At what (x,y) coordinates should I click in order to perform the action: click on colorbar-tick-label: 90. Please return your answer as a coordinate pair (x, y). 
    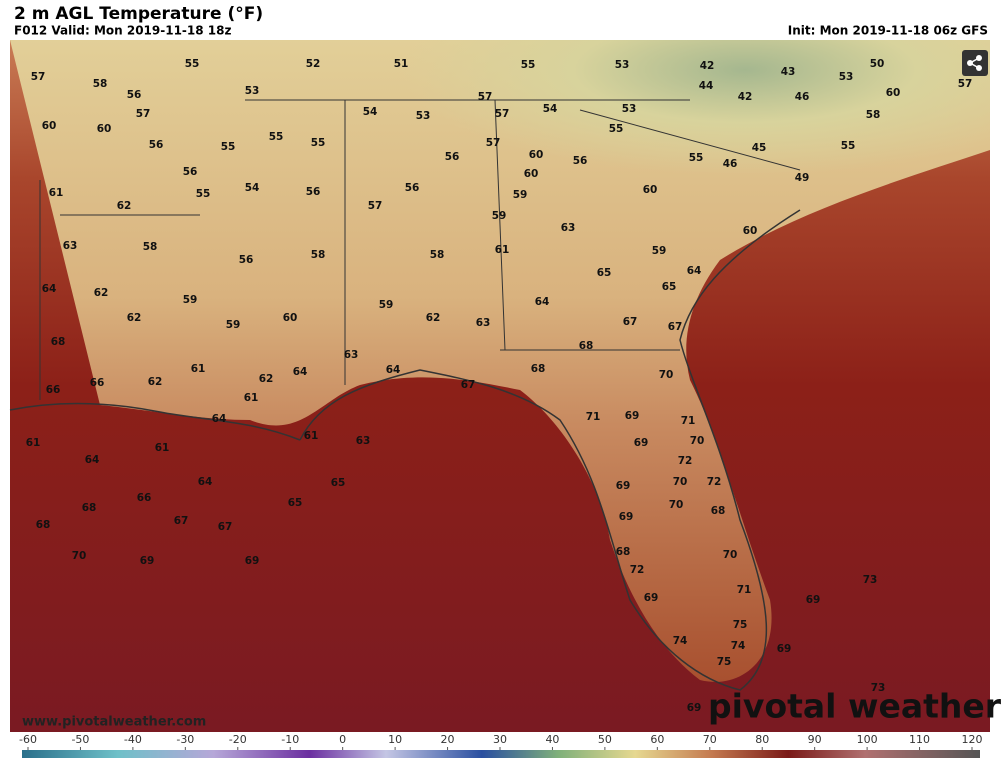
    Looking at the image, I should click on (815, 739).